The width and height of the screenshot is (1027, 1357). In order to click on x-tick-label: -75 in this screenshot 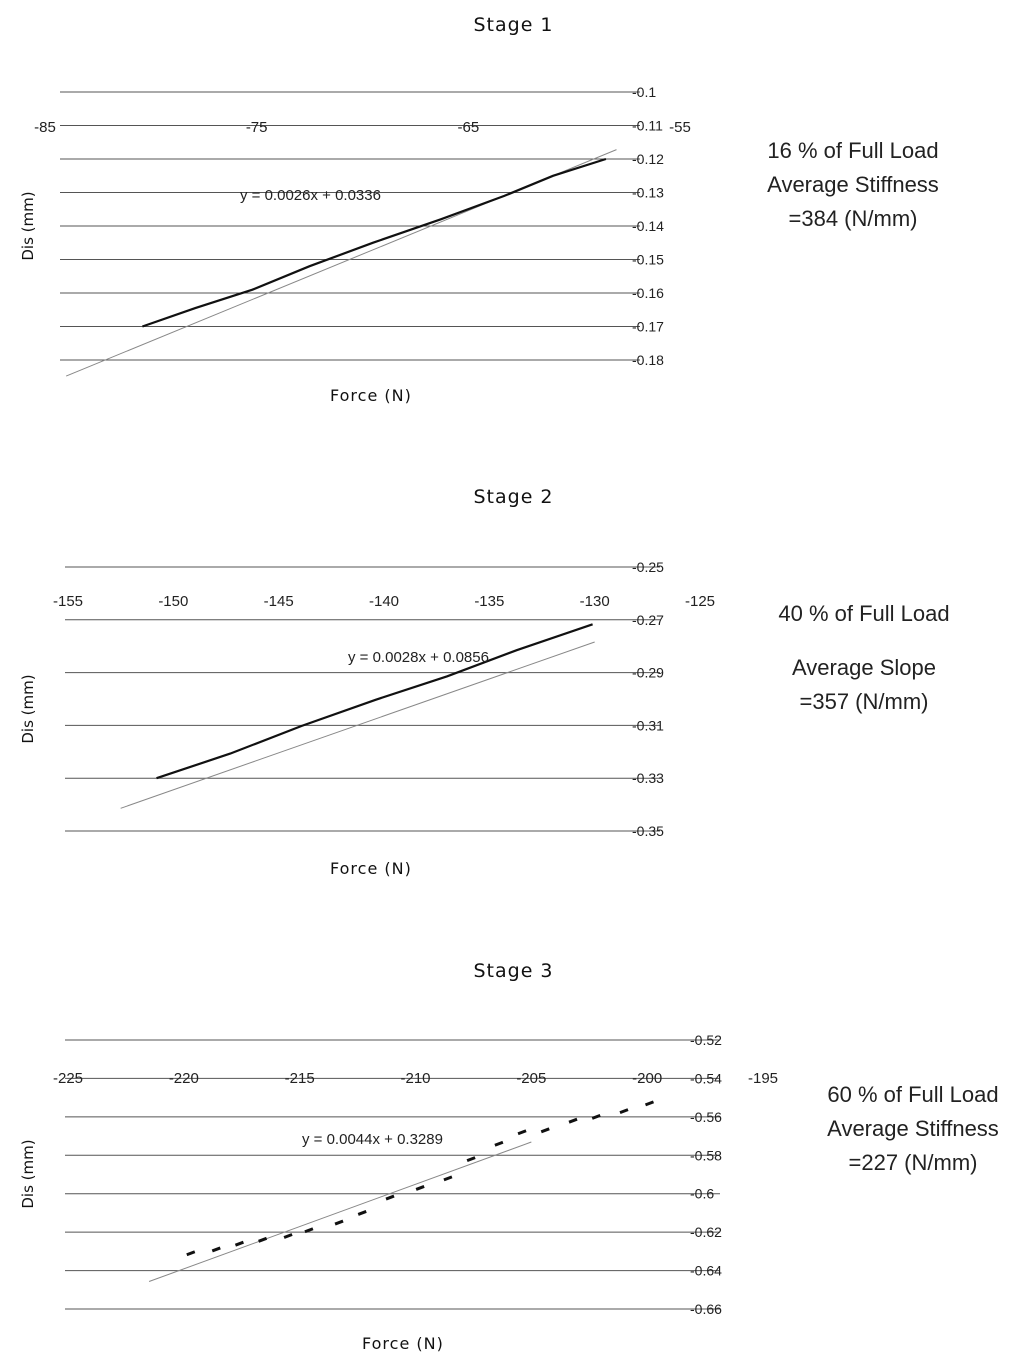, I will do `click(257, 127)`.